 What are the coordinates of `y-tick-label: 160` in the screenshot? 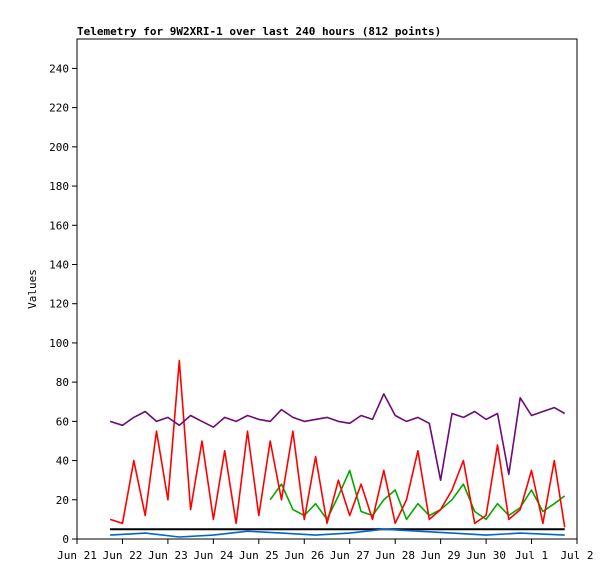 It's located at (59, 225).